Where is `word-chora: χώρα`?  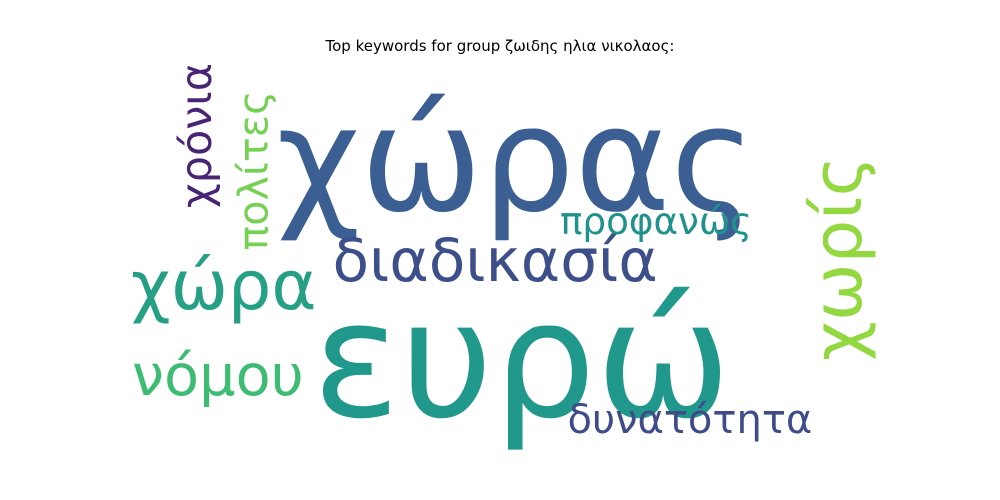 word-chora: χώρα is located at coordinates (224, 285).